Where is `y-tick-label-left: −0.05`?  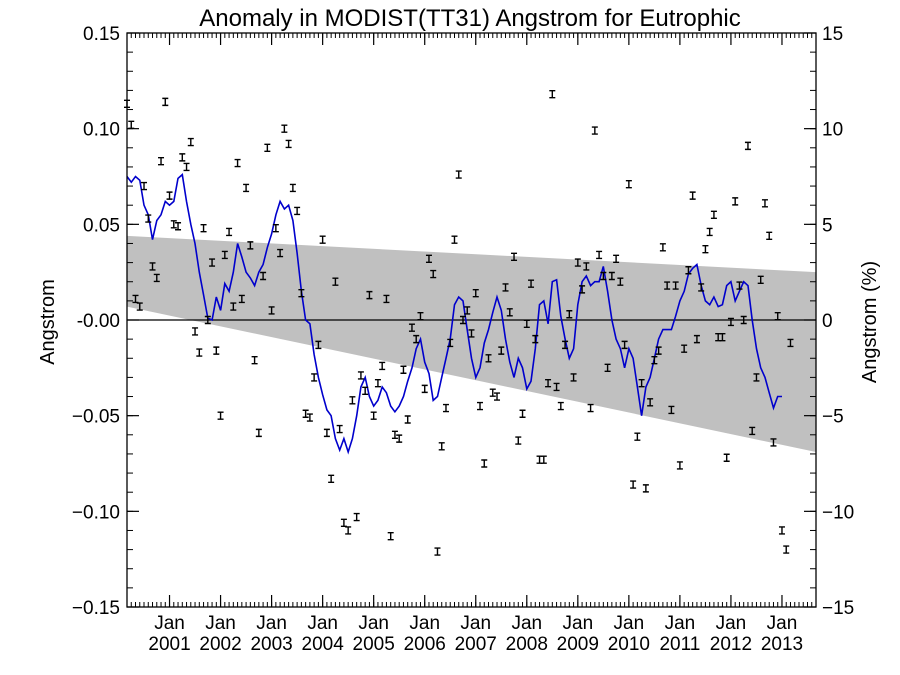 y-tick-label-left: −0.05 is located at coordinates (96, 417).